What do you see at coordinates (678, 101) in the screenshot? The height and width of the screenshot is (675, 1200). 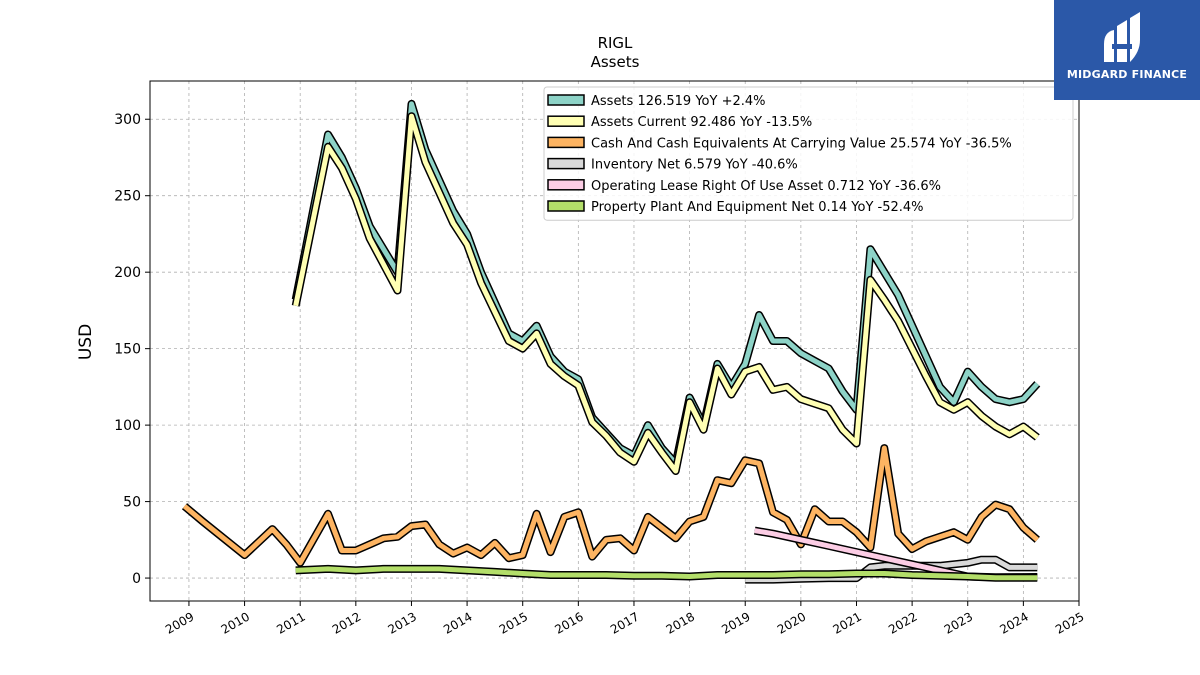 I see `legend-label: Assets 126.519 YoY +2.4%` at bounding box center [678, 101].